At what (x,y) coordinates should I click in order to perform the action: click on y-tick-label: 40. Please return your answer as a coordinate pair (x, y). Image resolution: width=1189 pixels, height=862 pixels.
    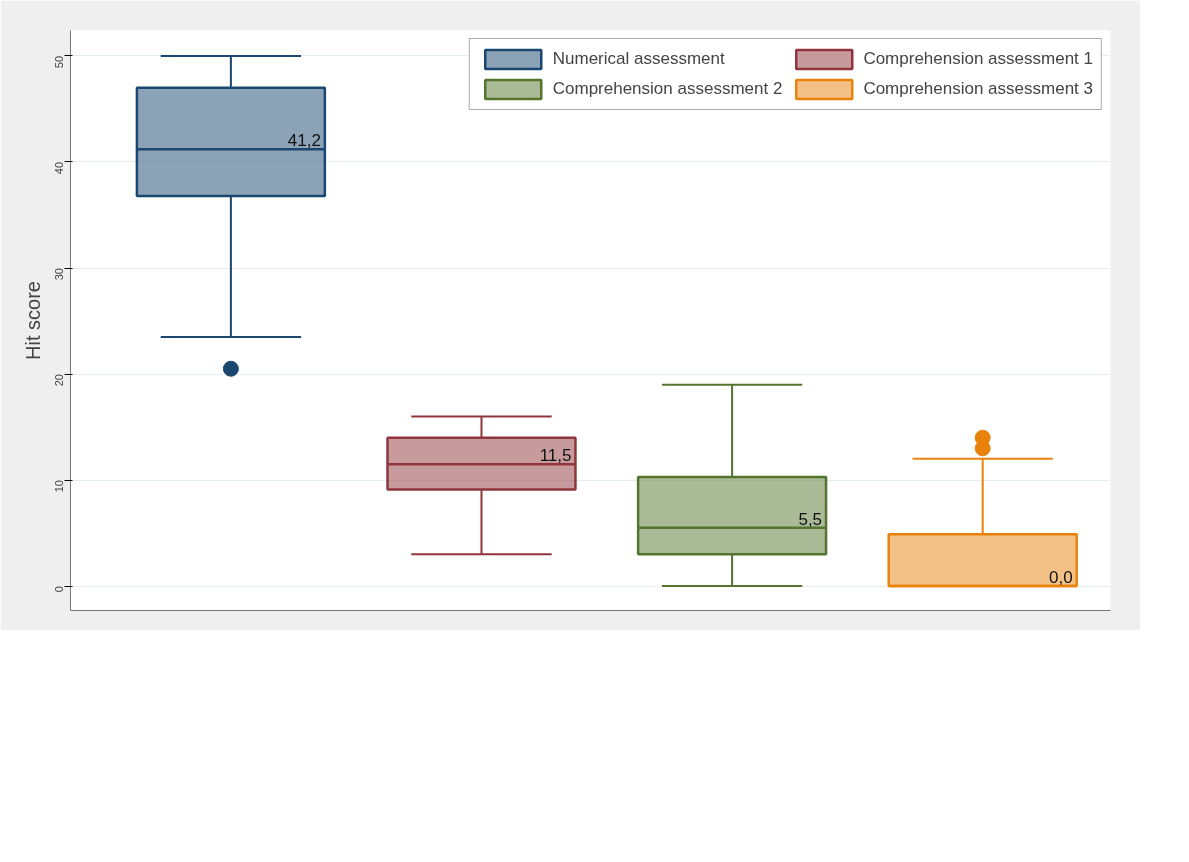
    Looking at the image, I should click on (59, 168).